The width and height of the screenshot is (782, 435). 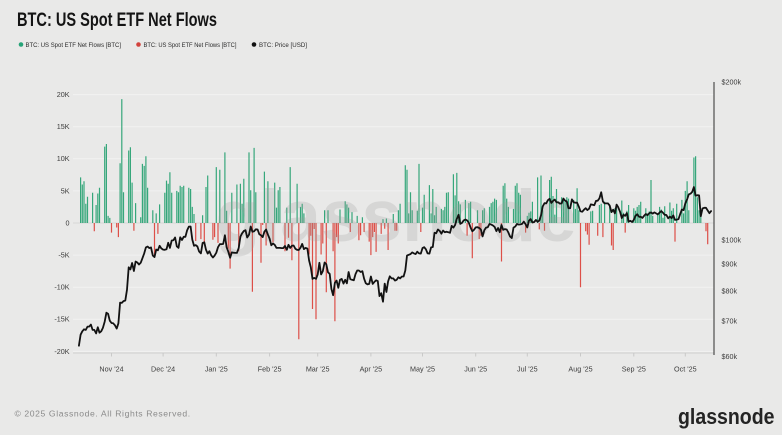 I want to click on svg-text: Dec '24, so click(x=163, y=369).